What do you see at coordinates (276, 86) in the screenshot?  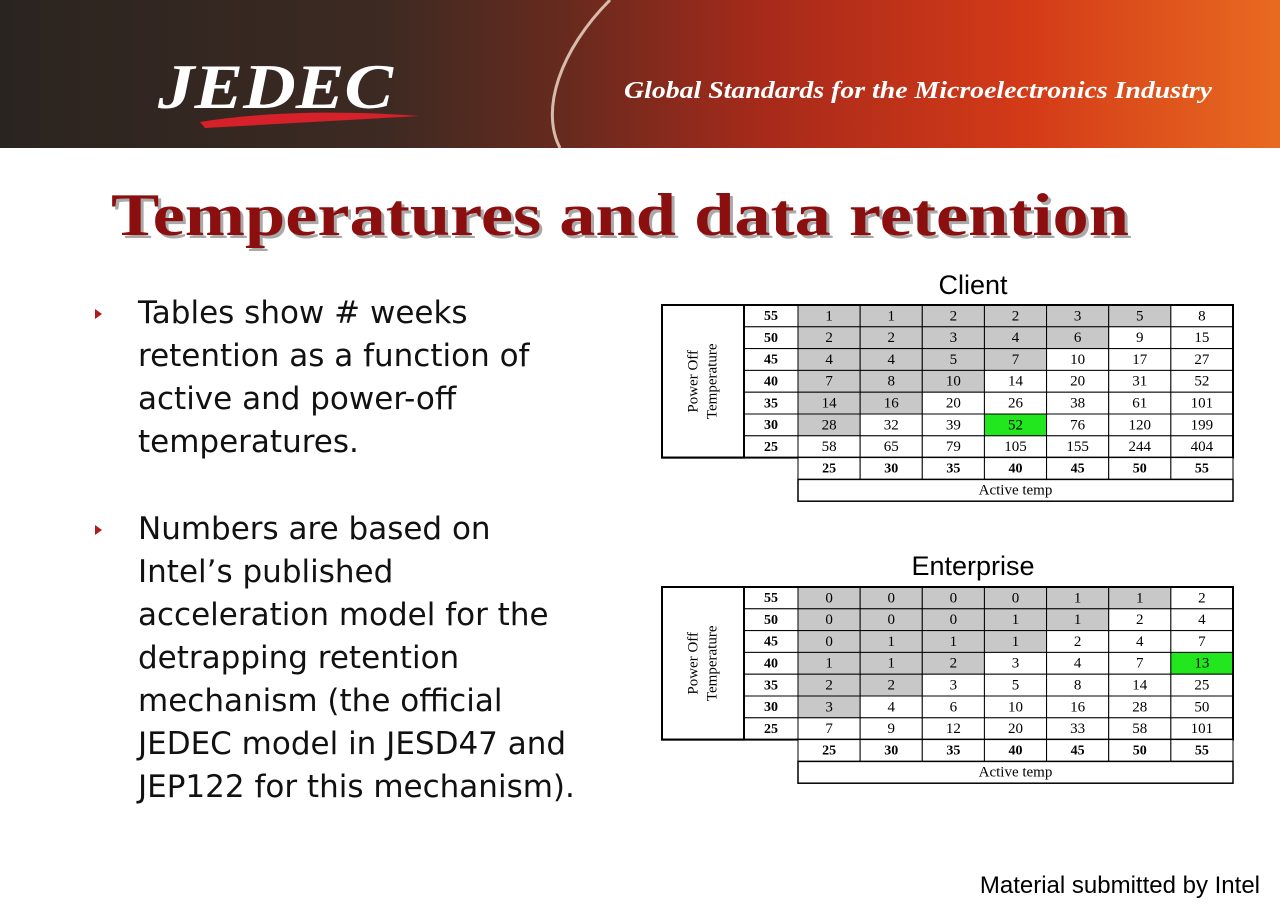 I see `logo: JEDEC` at bounding box center [276, 86].